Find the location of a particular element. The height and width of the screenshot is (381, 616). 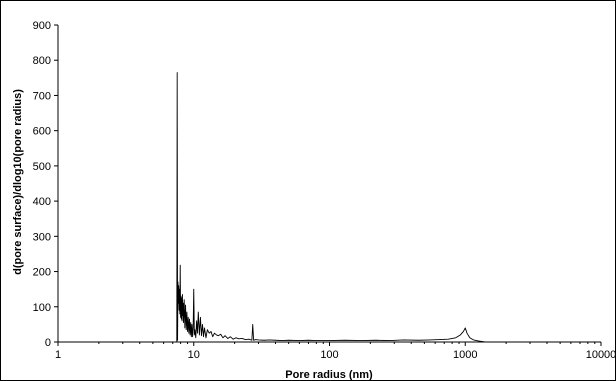

y-tick-label: 0 is located at coordinates (48, 343).